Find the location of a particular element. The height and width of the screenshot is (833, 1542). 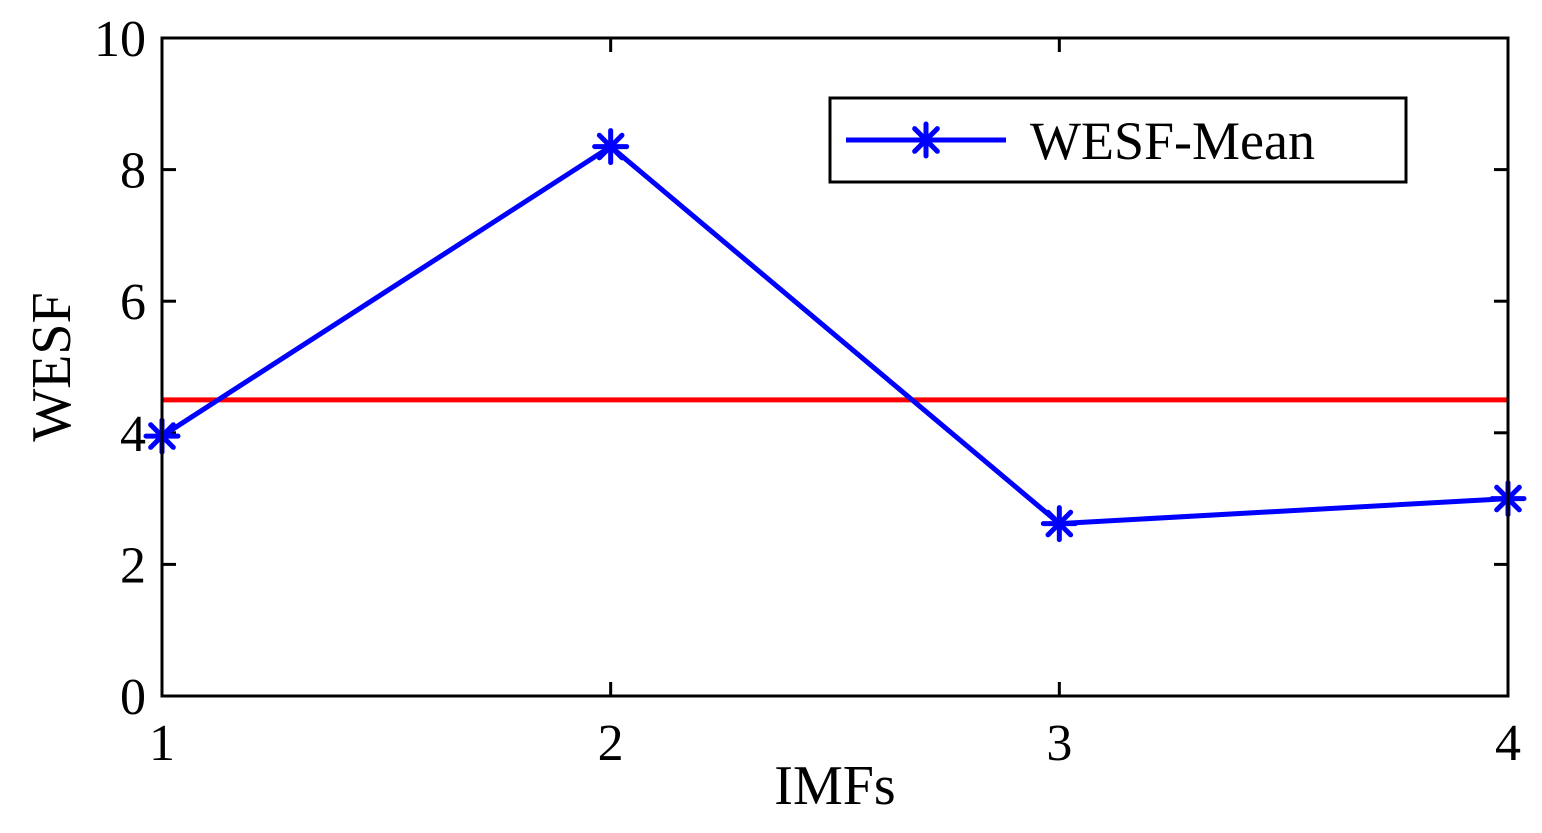

y-tick-label: 4 is located at coordinates (133, 434).